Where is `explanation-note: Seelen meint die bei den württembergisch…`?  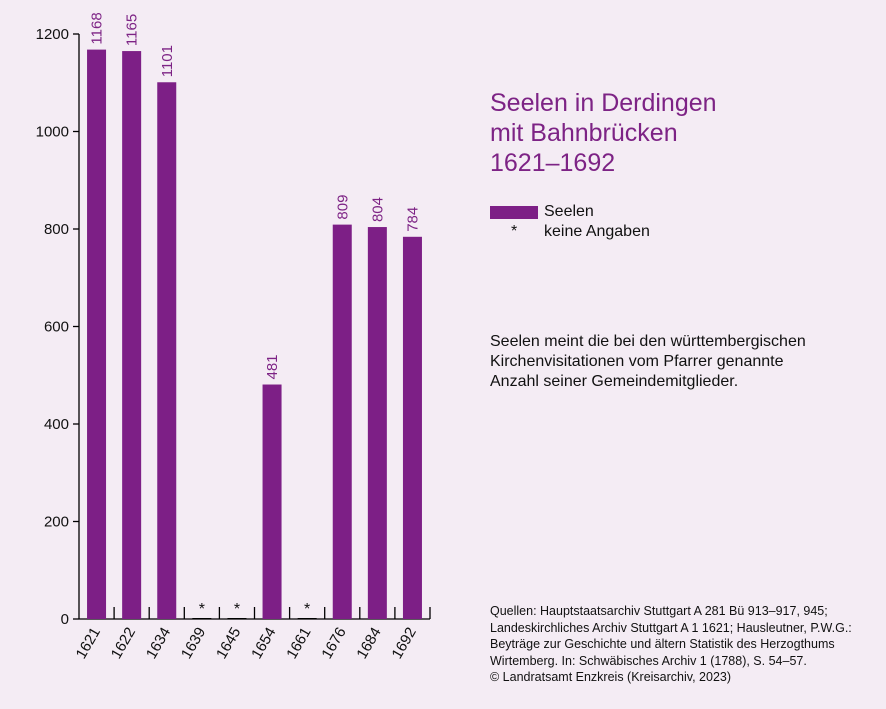 explanation-note: Seelen meint die bei den württembergisch… is located at coordinates (670, 362).